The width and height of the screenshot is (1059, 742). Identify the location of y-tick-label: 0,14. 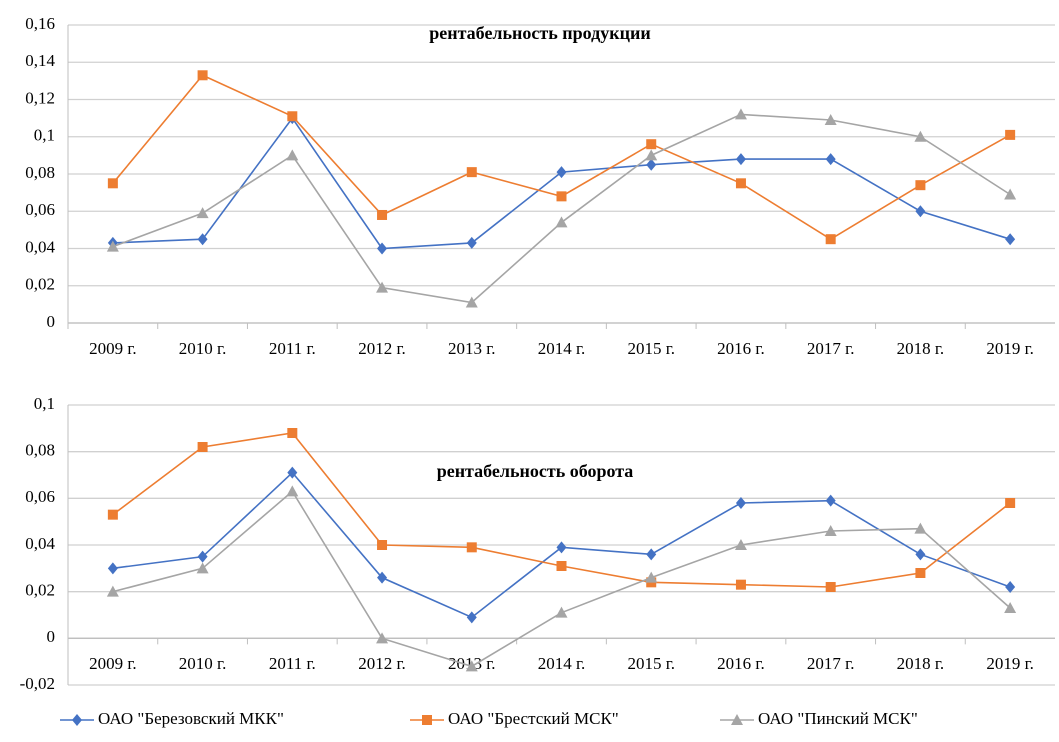
(40, 60).